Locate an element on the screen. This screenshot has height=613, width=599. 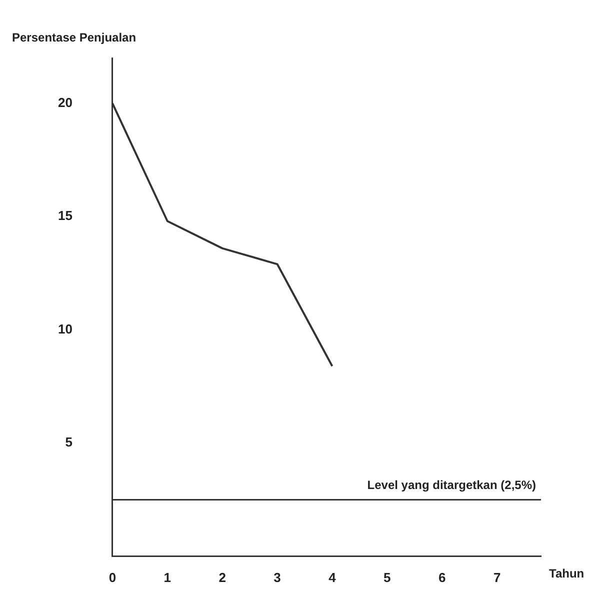
y-tick-label: 15 is located at coordinates (65, 216).